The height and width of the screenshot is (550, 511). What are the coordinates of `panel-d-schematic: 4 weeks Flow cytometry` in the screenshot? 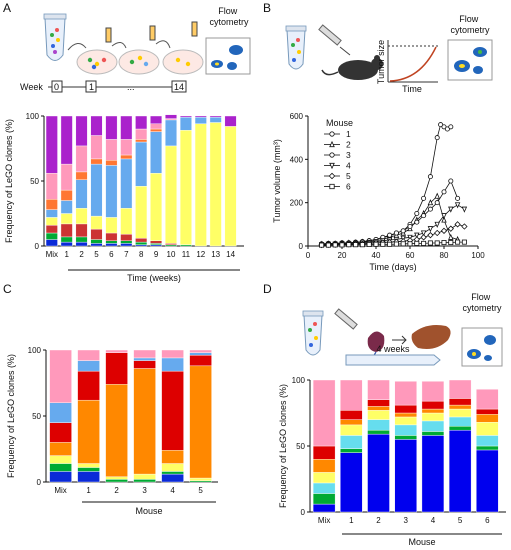 It's located at (402, 329).